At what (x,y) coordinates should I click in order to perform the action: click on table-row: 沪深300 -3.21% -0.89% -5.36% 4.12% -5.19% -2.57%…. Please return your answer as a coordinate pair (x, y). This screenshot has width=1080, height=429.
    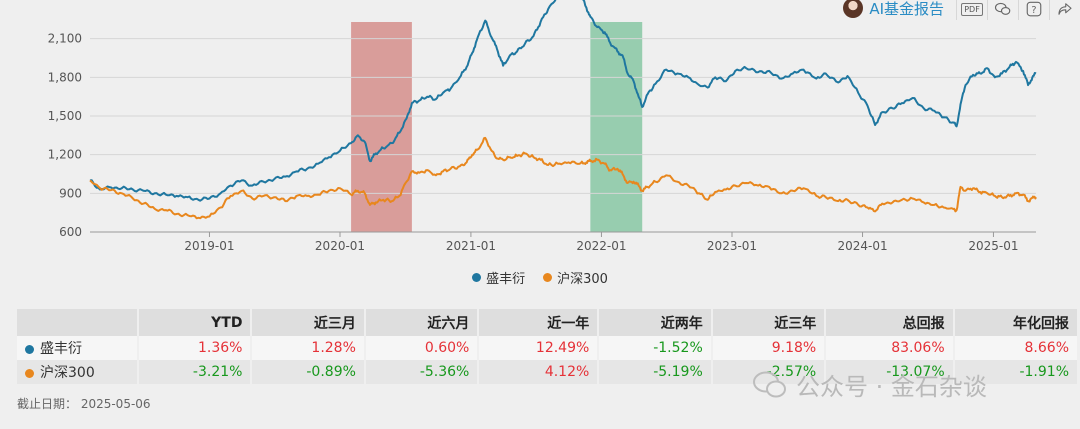
    Looking at the image, I should click on (548, 372).